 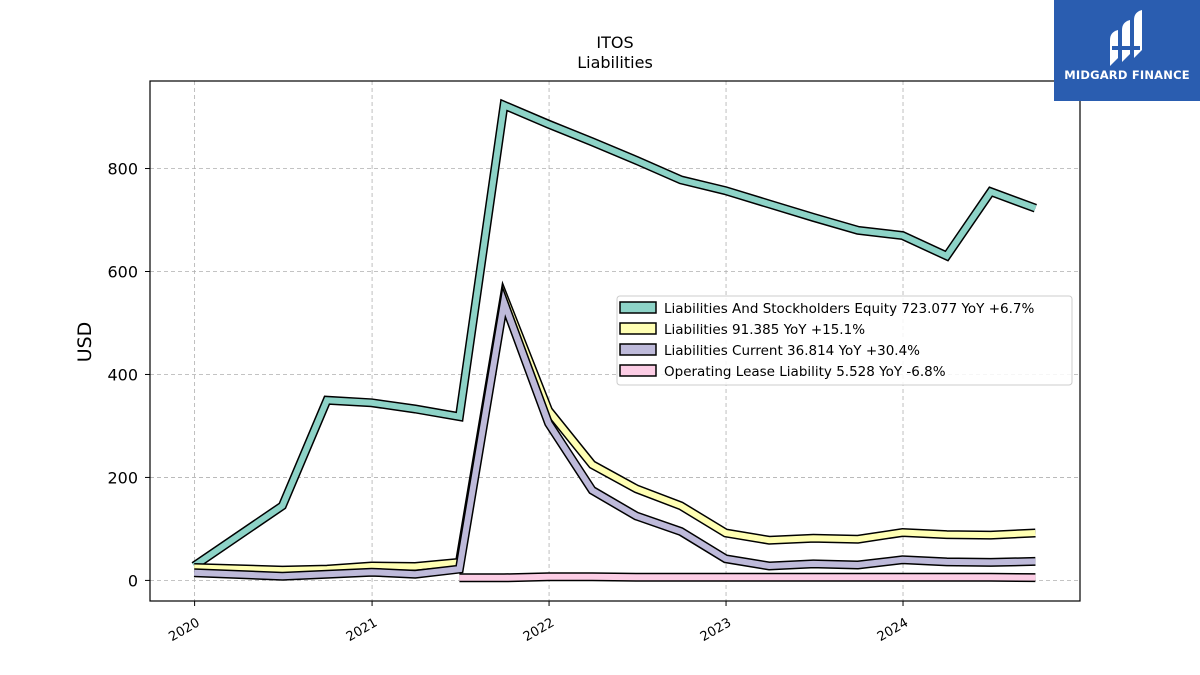 What do you see at coordinates (539, 630) in the screenshot?
I see `x-tick-label: 2022` at bounding box center [539, 630].